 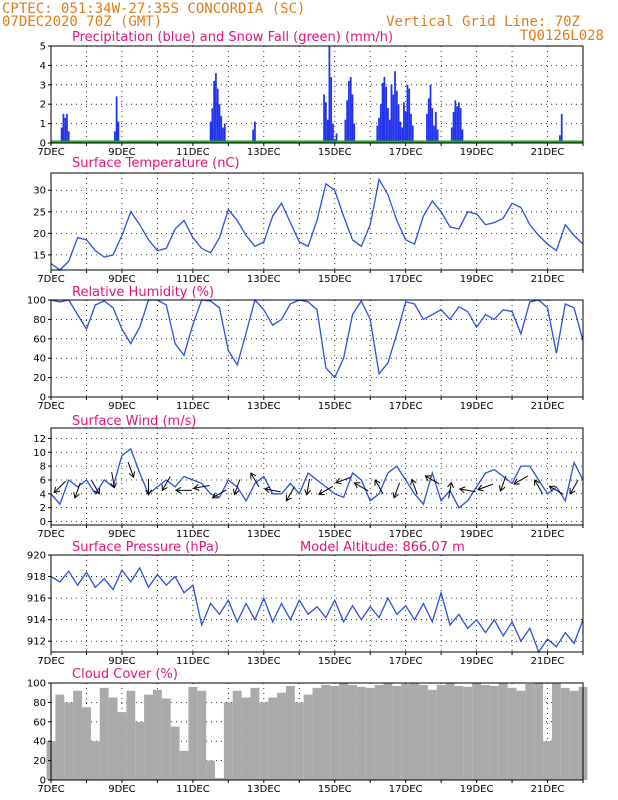 What do you see at coordinates (121, 152) in the screenshot?
I see `precip-xtick-label: 9DEC` at bounding box center [121, 152].